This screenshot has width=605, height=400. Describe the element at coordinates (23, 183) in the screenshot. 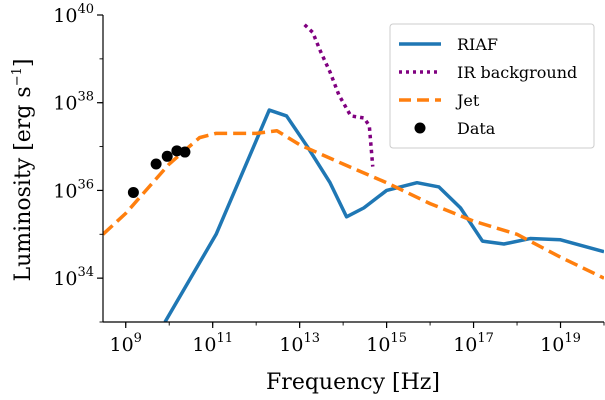

I see `y-axis-label-main: Luminosity [erg s` at that location.